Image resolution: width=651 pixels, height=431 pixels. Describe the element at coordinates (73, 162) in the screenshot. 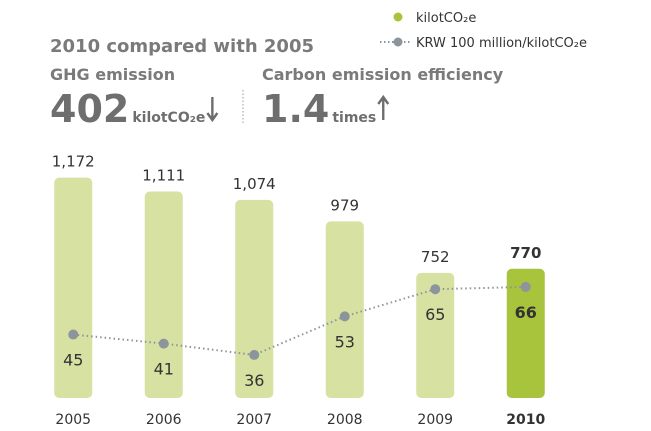

I see `bar-value-label: 1,172` at that location.